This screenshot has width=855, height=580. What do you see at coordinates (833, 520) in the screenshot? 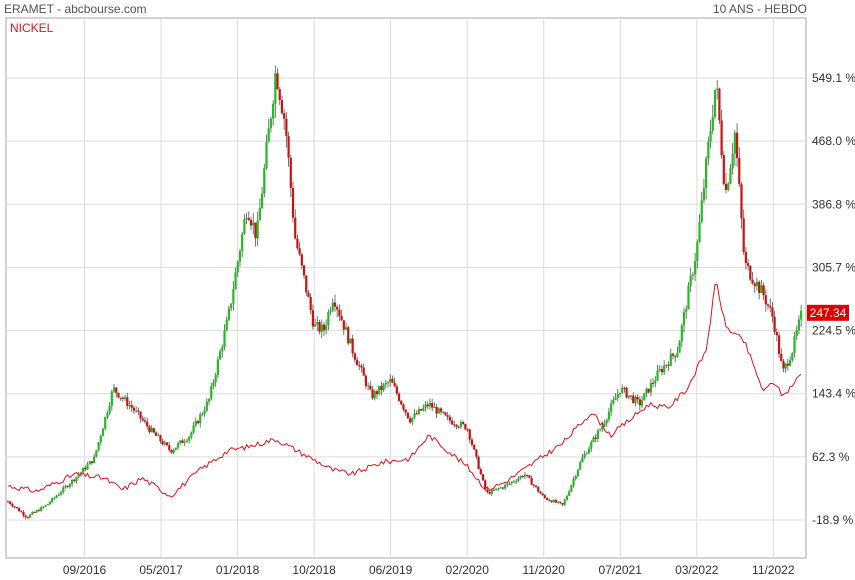
I see `y-tick-label: -18.9 %` at bounding box center [833, 520].